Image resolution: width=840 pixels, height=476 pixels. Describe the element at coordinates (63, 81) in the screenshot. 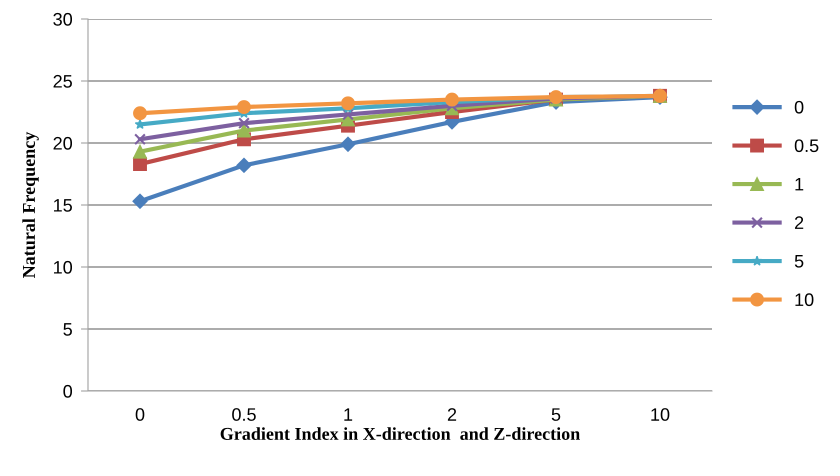

I see `y-tick-label: 25` at that location.